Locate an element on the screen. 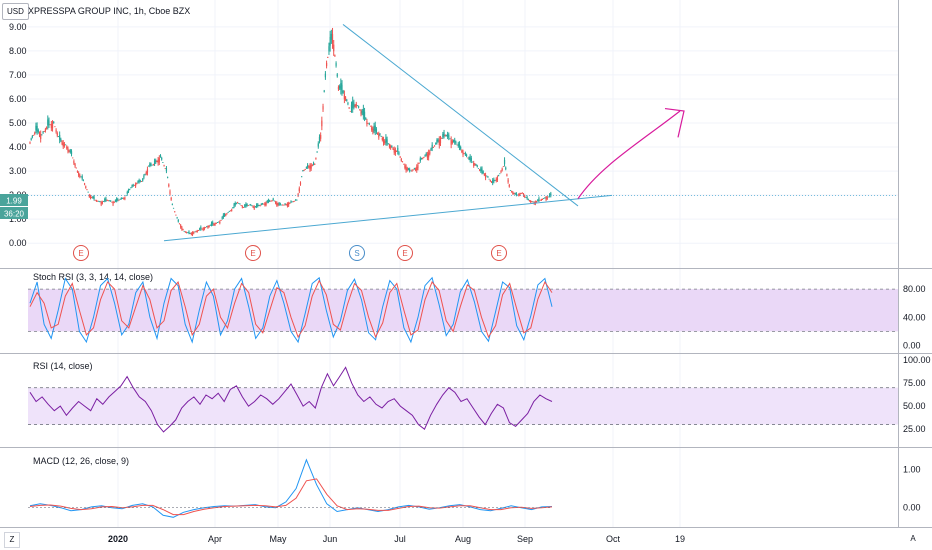 This screenshot has height=550, width=932. rsi-title: RSI (14, close) is located at coordinates (63, 366).